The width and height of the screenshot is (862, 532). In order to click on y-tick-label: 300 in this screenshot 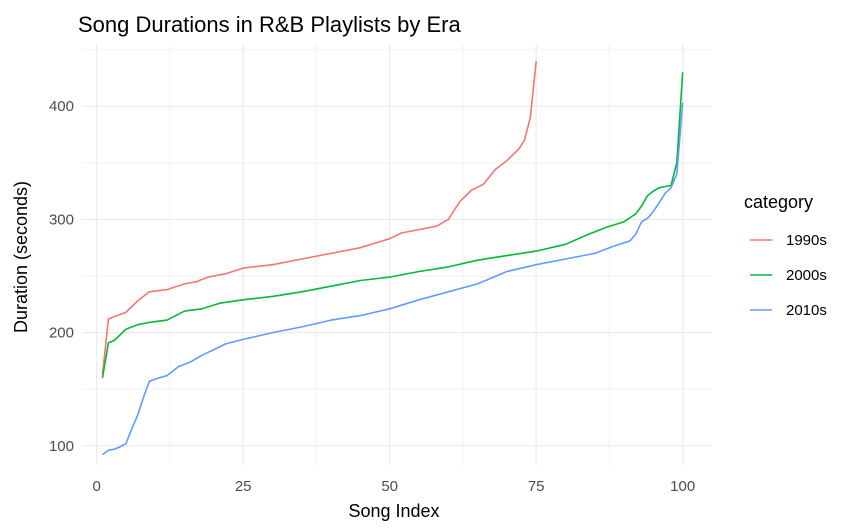, I will do `click(61, 219)`.